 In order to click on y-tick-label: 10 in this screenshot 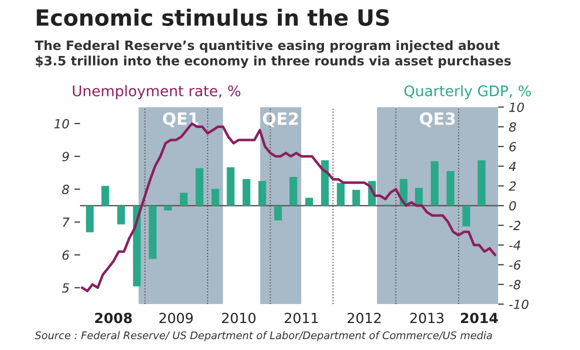, I will do `click(61, 123)`.